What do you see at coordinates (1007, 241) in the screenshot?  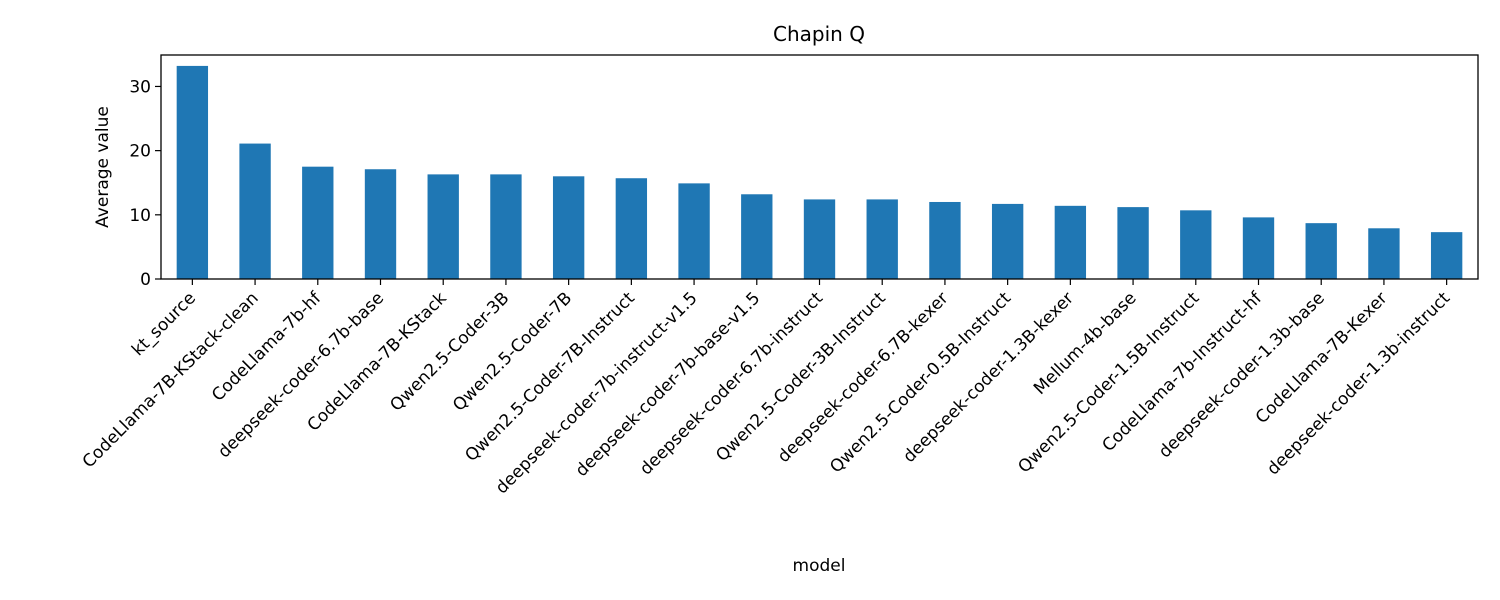 I see `bar-Qwen2.5-Coder-0.5B-Instruct` at bounding box center [1007, 241].